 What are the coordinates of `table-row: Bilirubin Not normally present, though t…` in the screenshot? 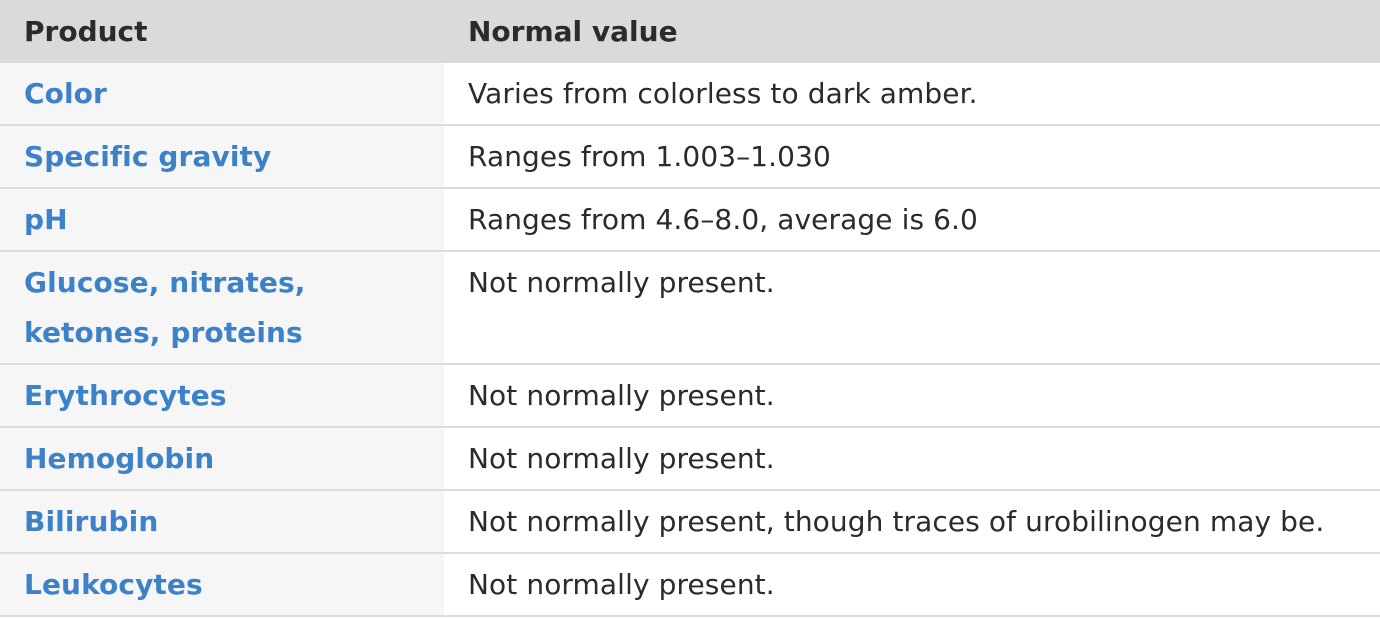 It's located at (690, 522).